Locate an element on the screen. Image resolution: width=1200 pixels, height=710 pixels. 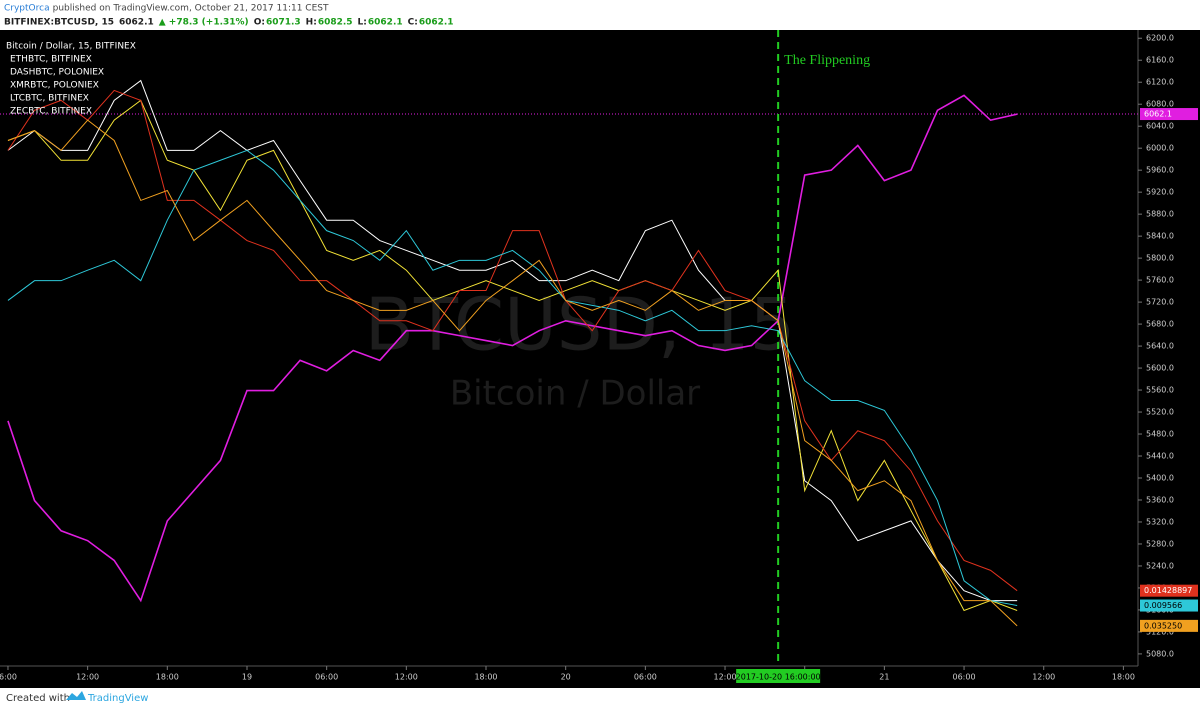
footer-brand: TradingView is located at coordinates (117, 698).